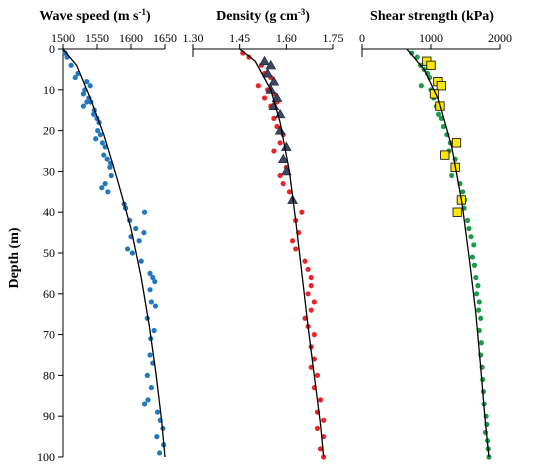 The image size is (541, 475). I want to click on density-x-tick-label: 1.60, so click(286, 38).